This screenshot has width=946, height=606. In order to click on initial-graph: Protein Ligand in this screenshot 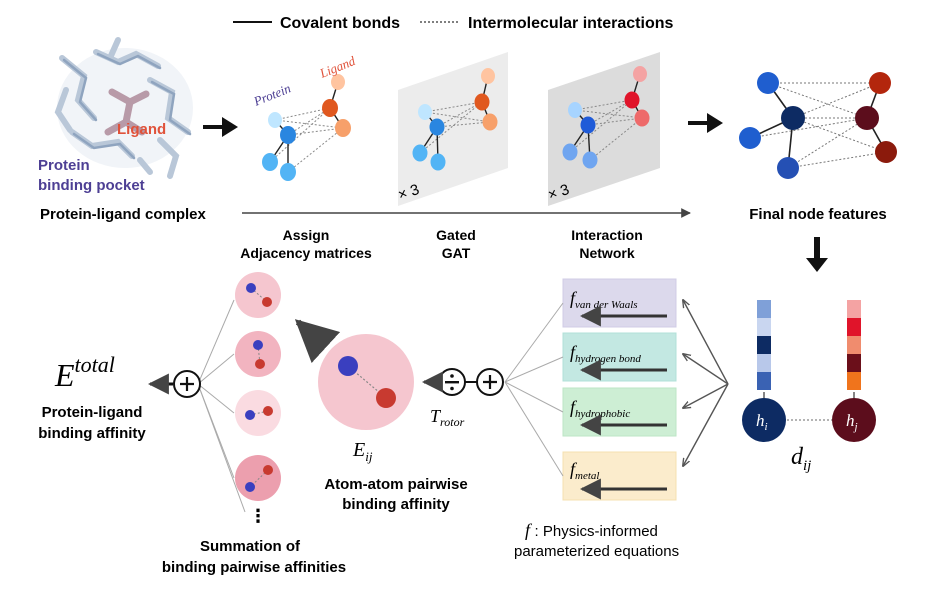, I will do `click(304, 117)`.